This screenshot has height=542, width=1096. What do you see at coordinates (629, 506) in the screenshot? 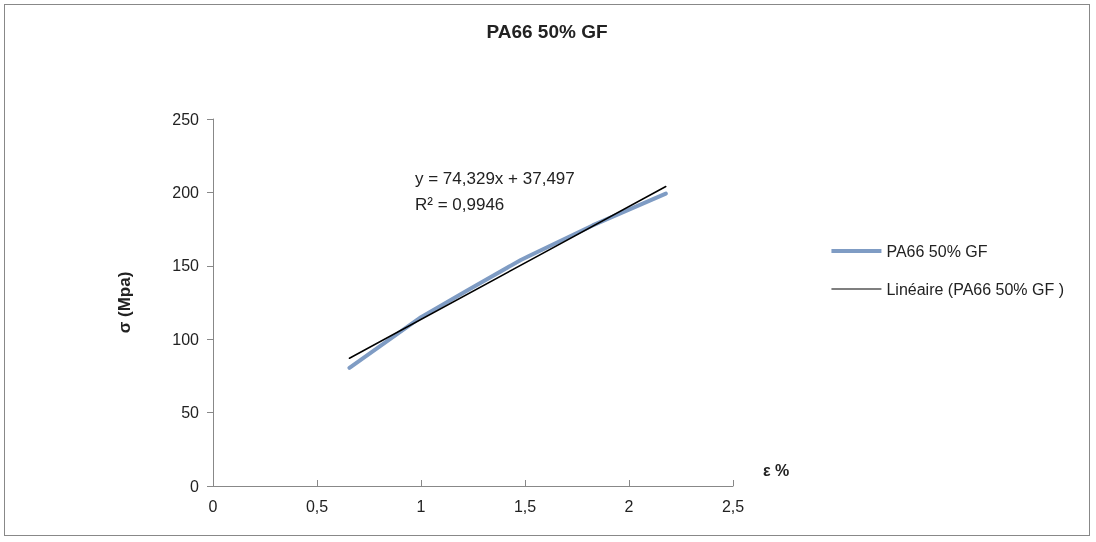
I see `x-tick-label: 2` at bounding box center [629, 506].